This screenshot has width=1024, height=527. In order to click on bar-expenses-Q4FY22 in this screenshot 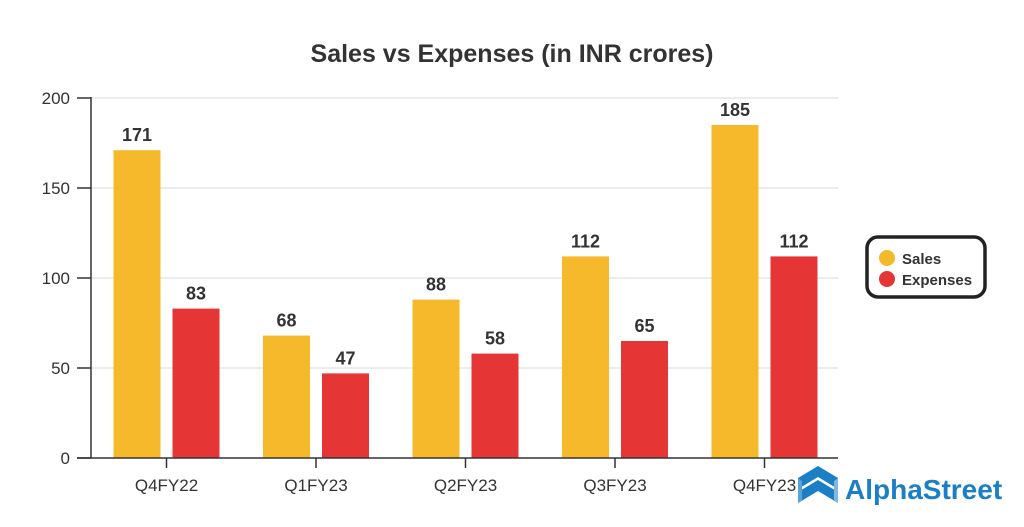, I will do `click(196, 383)`.